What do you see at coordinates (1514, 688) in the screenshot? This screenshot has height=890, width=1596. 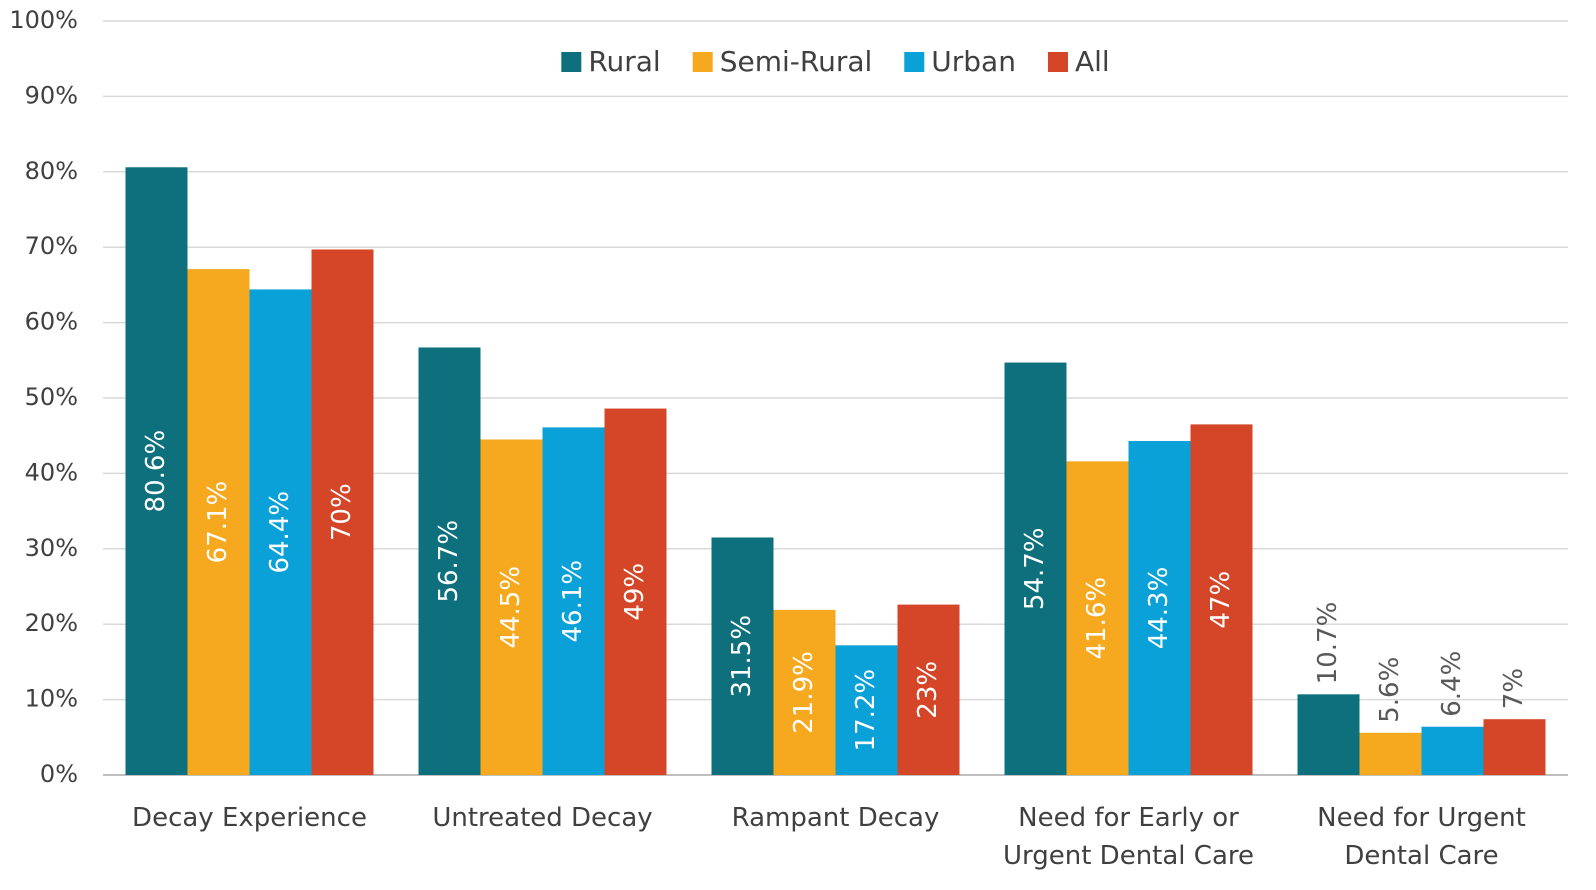 I see `data-label: 7%` at bounding box center [1514, 688].